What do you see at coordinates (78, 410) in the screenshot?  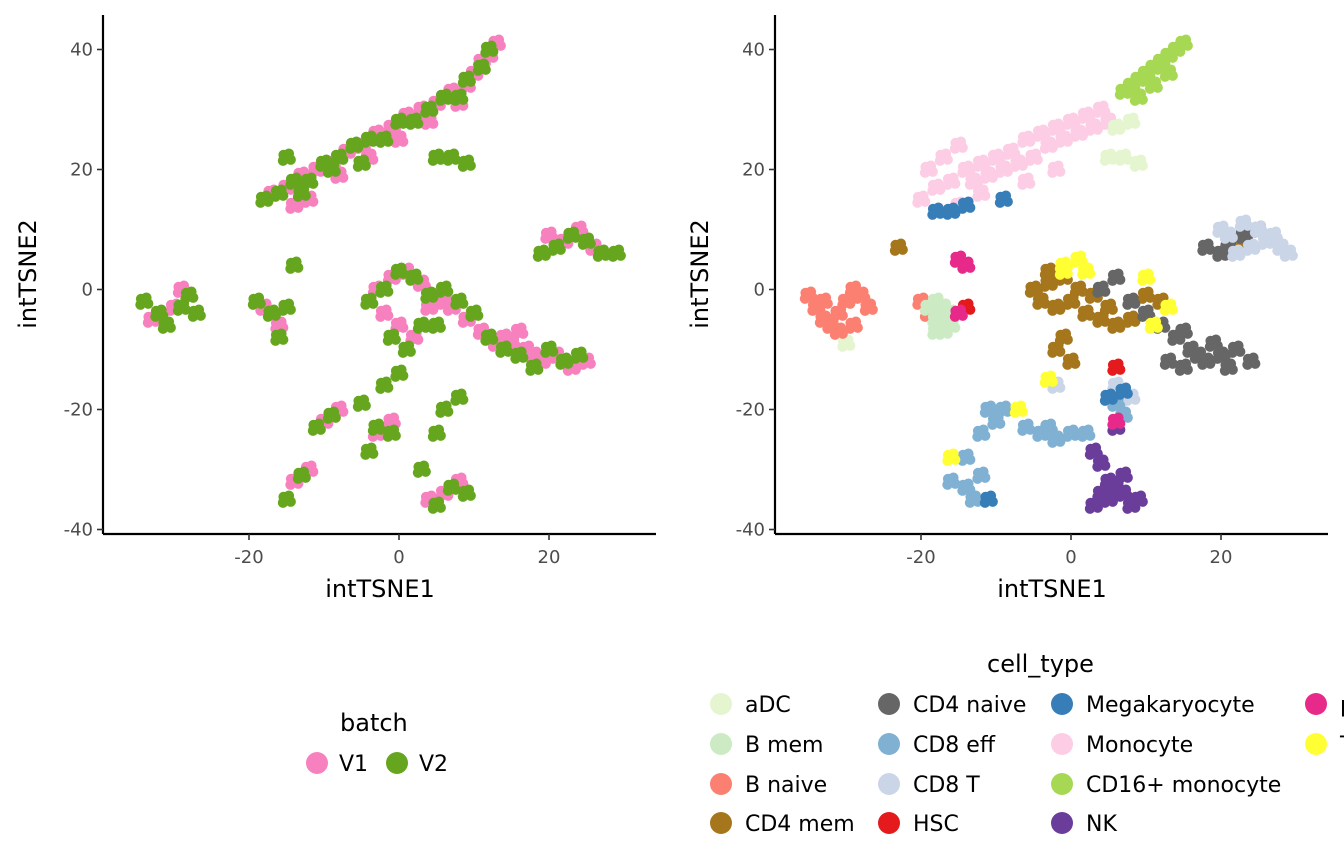 I see `y-tick-label: -20` at bounding box center [78, 410].